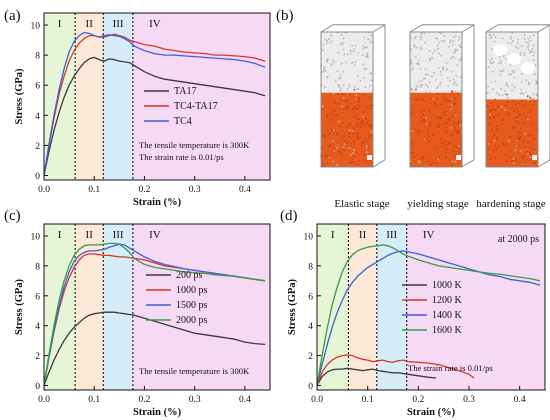 The width and height of the screenshot is (550, 420). Describe the element at coordinates (195, 400) in the screenshot. I see `panel-c-x-tick-label: 0.3` at that location.